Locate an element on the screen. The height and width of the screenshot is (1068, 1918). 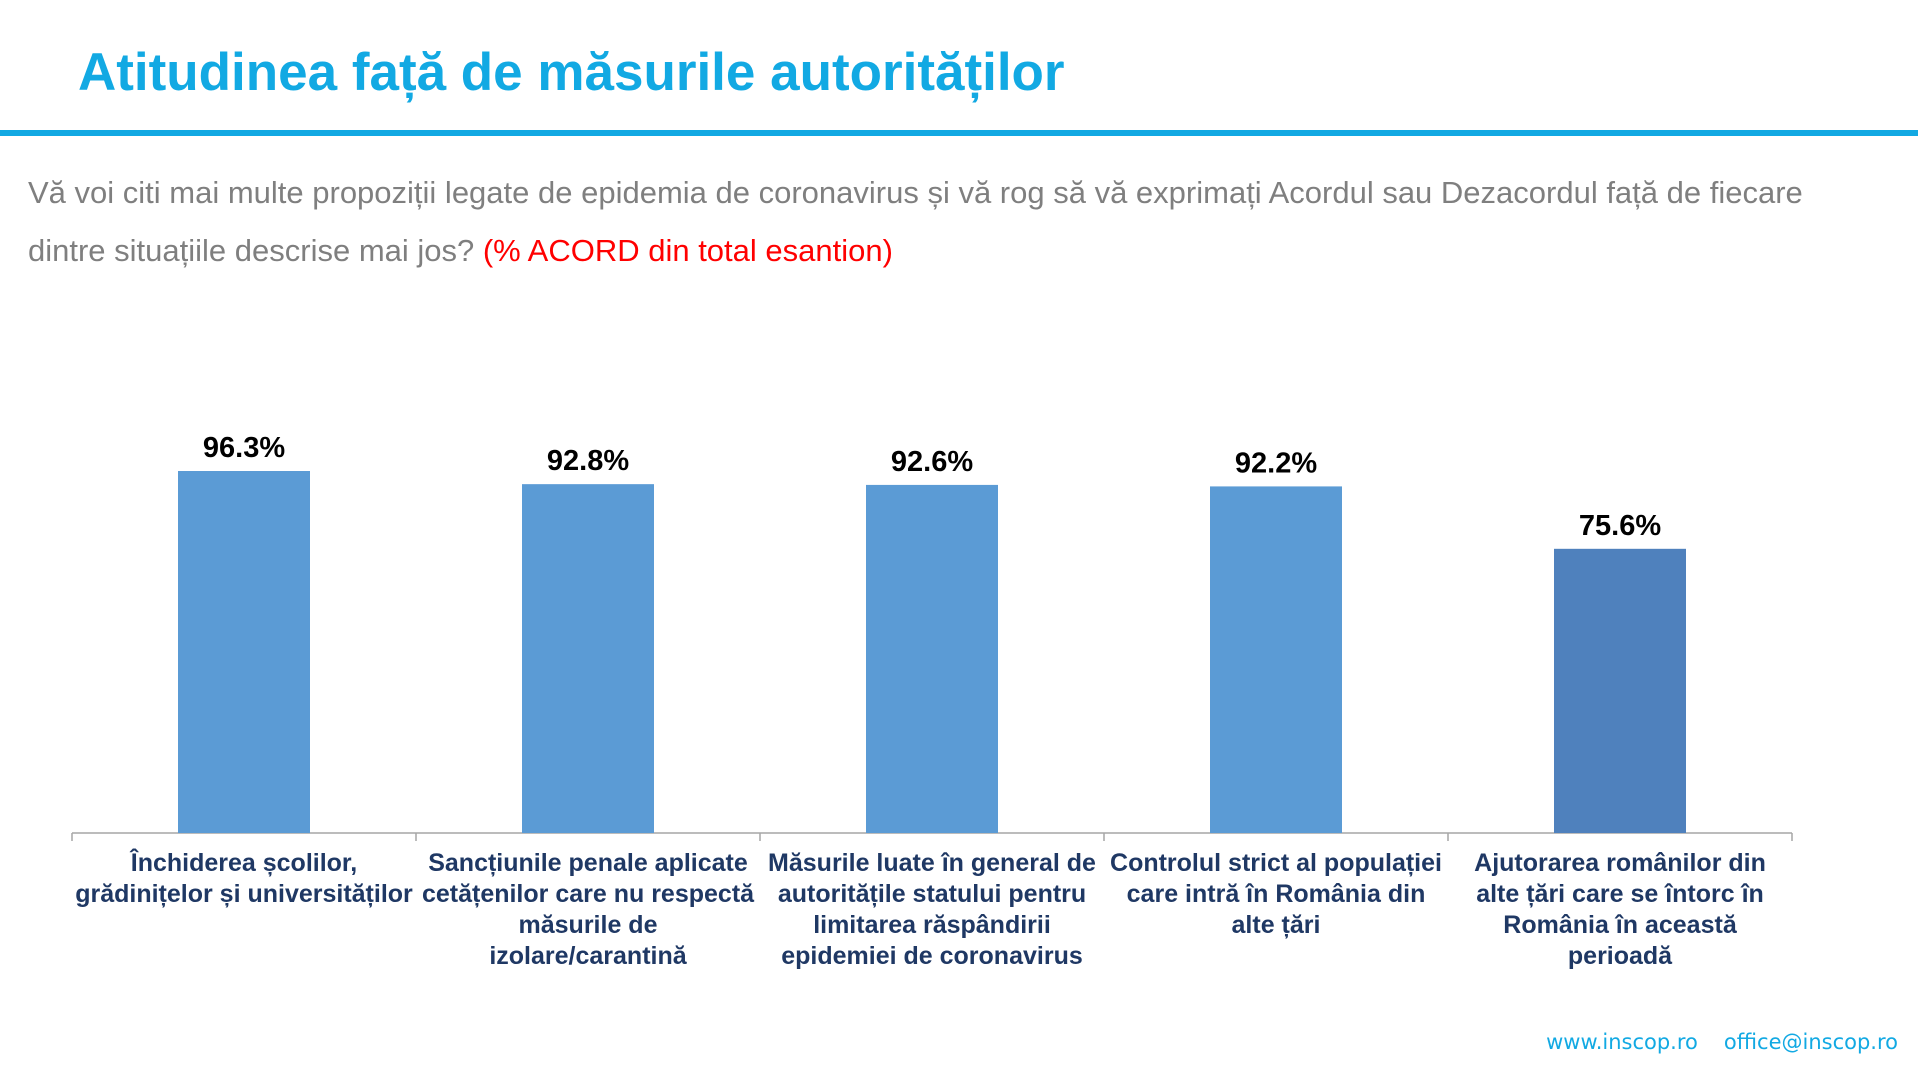
title-divider is located at coordinates (959, 133).